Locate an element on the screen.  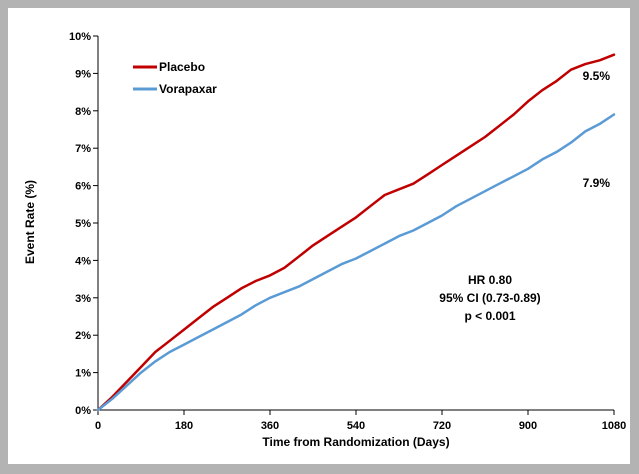
p-value-text: p < 0.001 is located at coordinates (489, 316).